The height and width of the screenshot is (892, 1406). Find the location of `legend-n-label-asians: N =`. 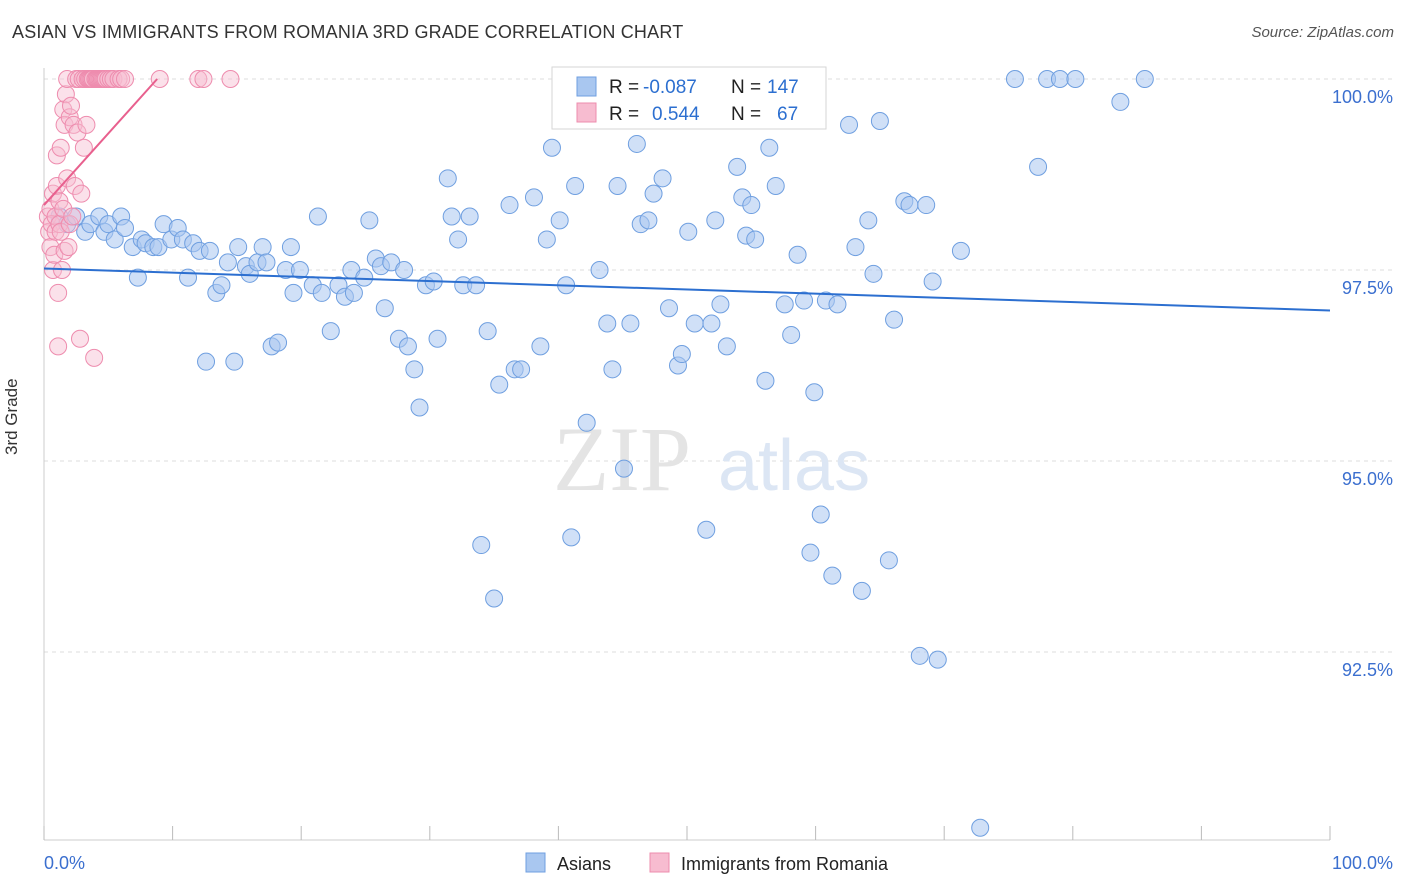

legend-n-label-asians: N = is located at coordinates (746, 87).